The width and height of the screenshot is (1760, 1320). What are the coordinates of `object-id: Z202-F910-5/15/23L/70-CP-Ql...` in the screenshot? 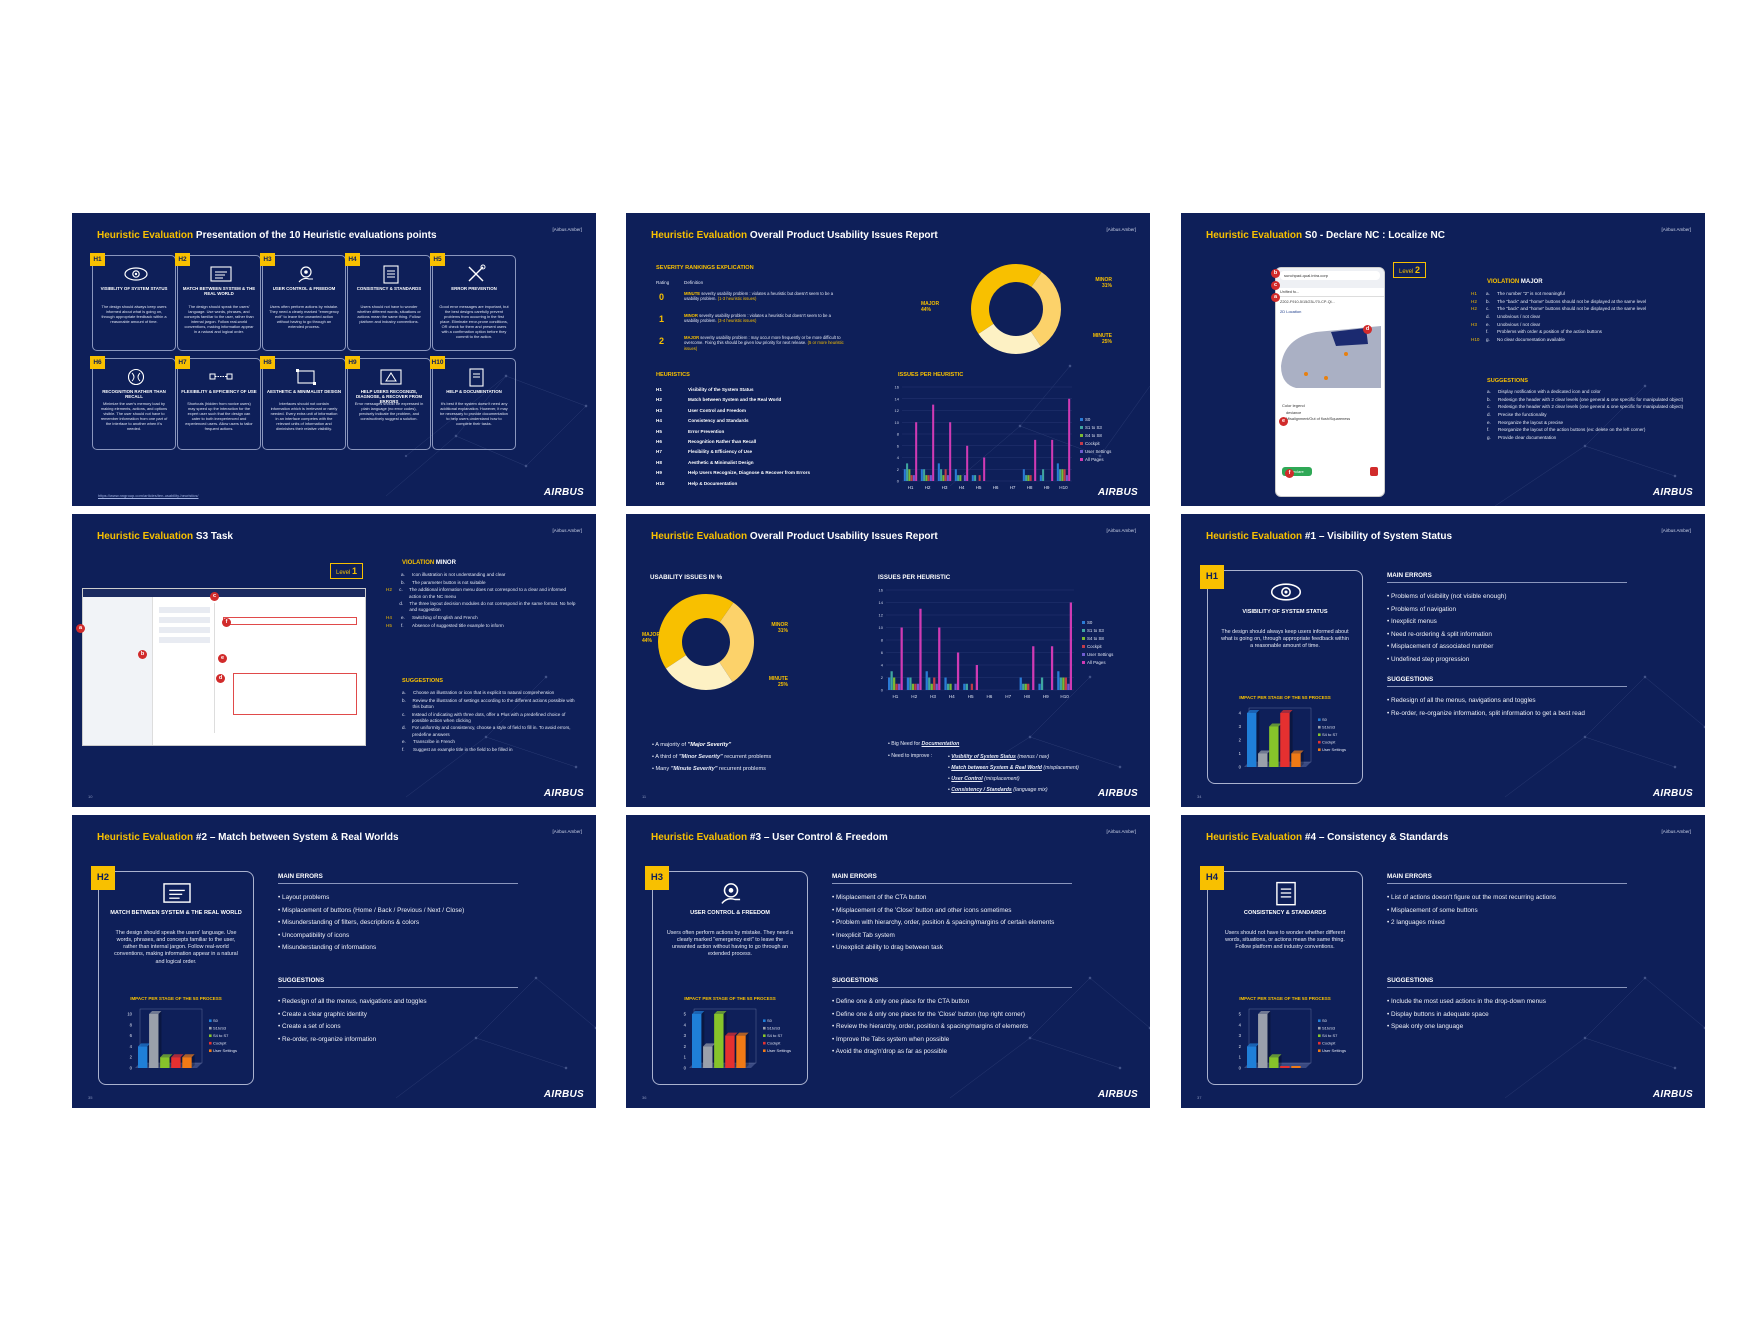 It's located at (1307, 302).